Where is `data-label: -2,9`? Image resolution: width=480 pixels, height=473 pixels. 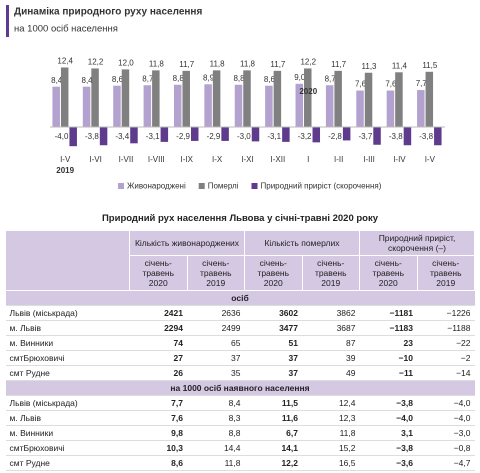
data-label: -2,9 is located at coordinates (214, 136).